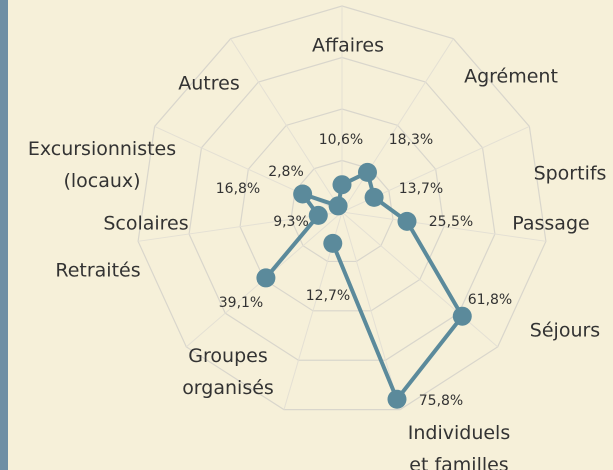 The width and height of the screenshot is (613, 470). What do you see at coordinates (565, 331) in the screenshot?
I see `category-label: Séjours` at bounding box center [565, 331].